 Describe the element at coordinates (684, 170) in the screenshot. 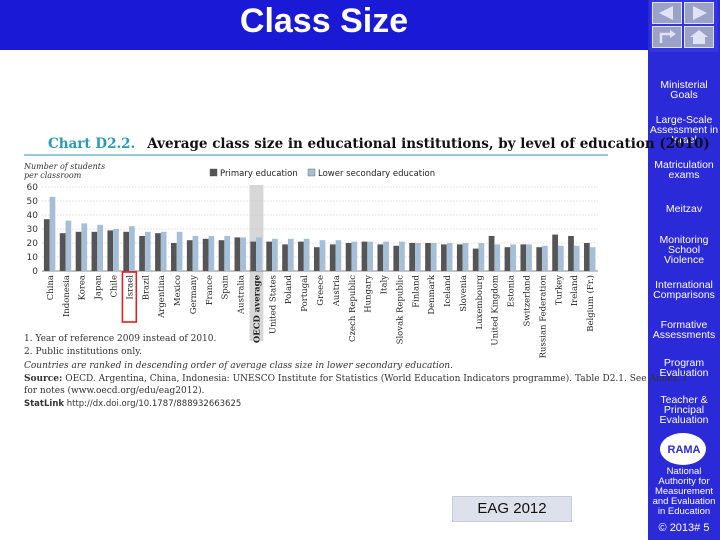

I see `sidebar-item-matriculation-exams: Matriculation exams` at that location.